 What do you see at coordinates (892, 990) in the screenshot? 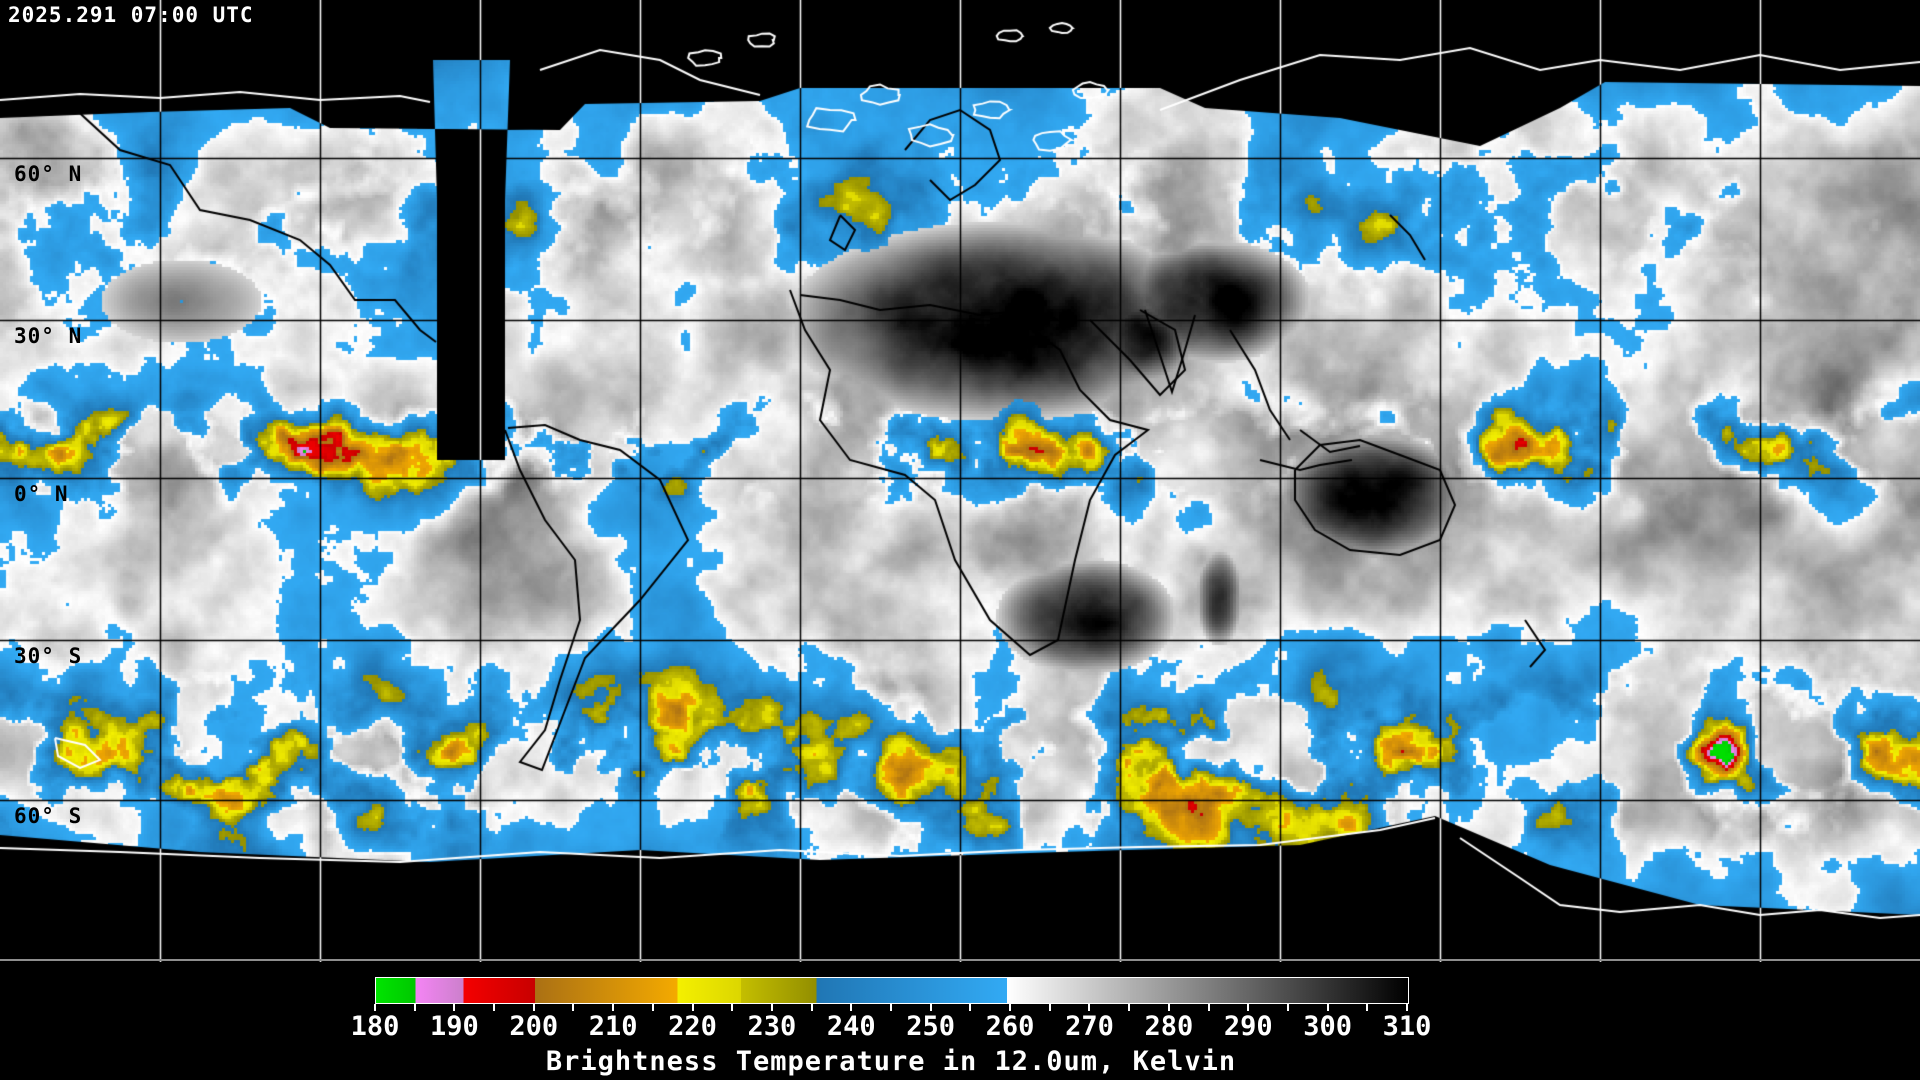
I see `colorbar` at bounding box center [892, 990].